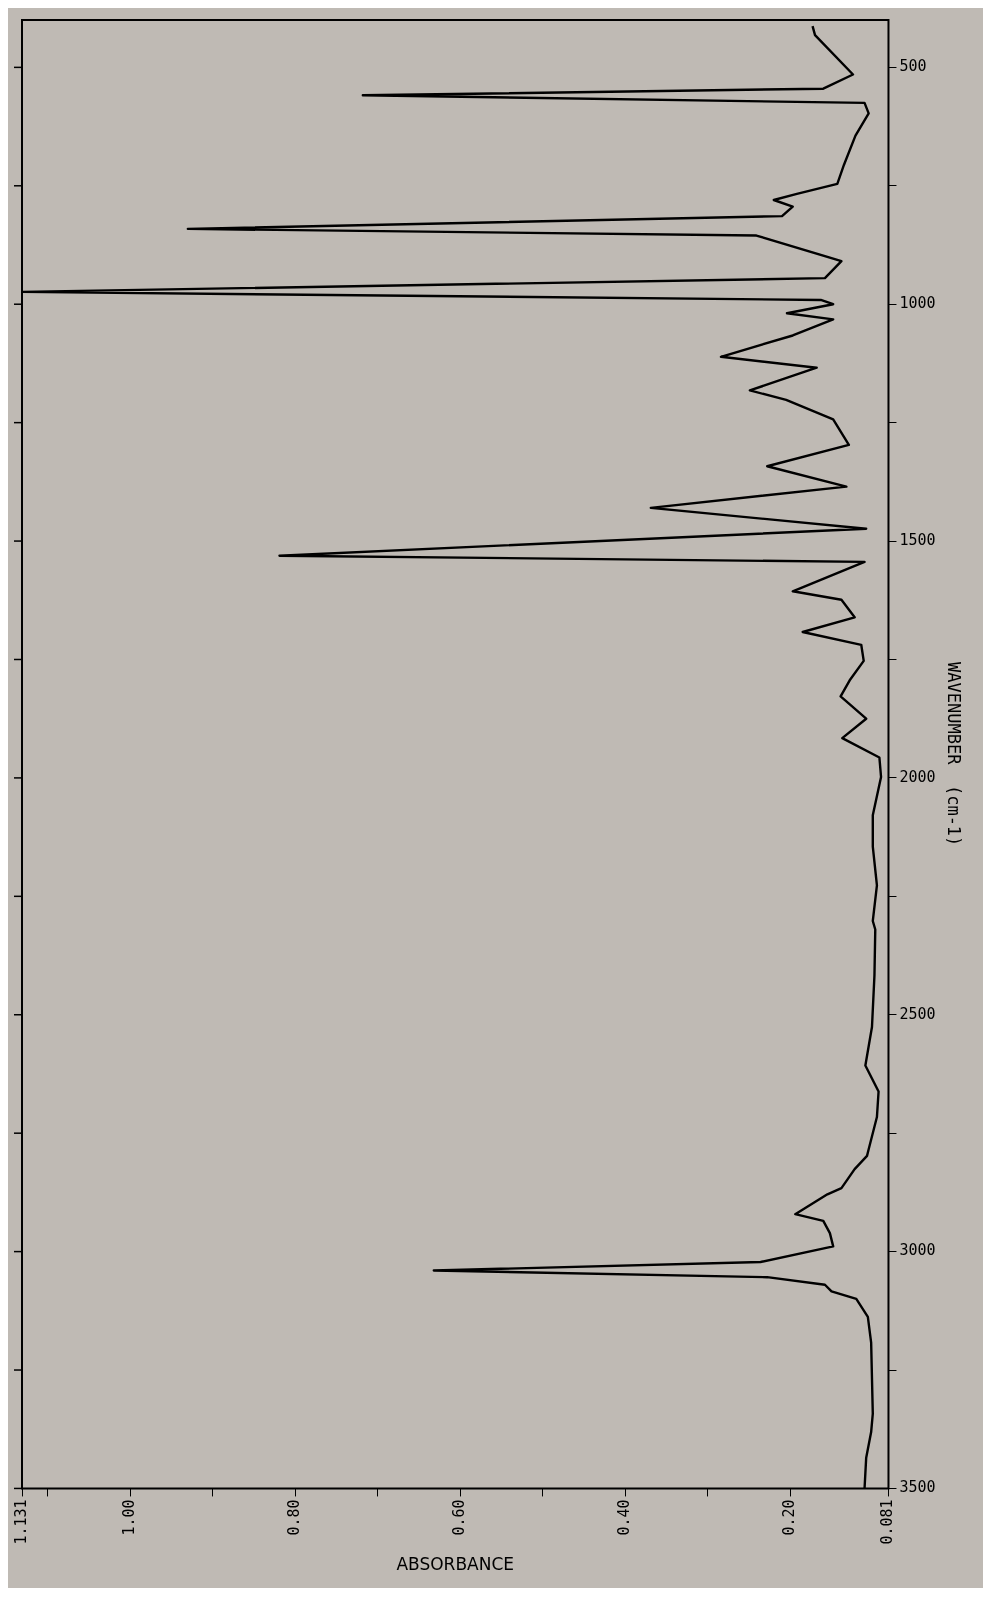 This screenshot has height=1600, width=996. What do you see at coordinates (455, 1564) in the screenshot?
I see `x-axis-title: ABSORBANCE` at bounding box center [455, 1564].